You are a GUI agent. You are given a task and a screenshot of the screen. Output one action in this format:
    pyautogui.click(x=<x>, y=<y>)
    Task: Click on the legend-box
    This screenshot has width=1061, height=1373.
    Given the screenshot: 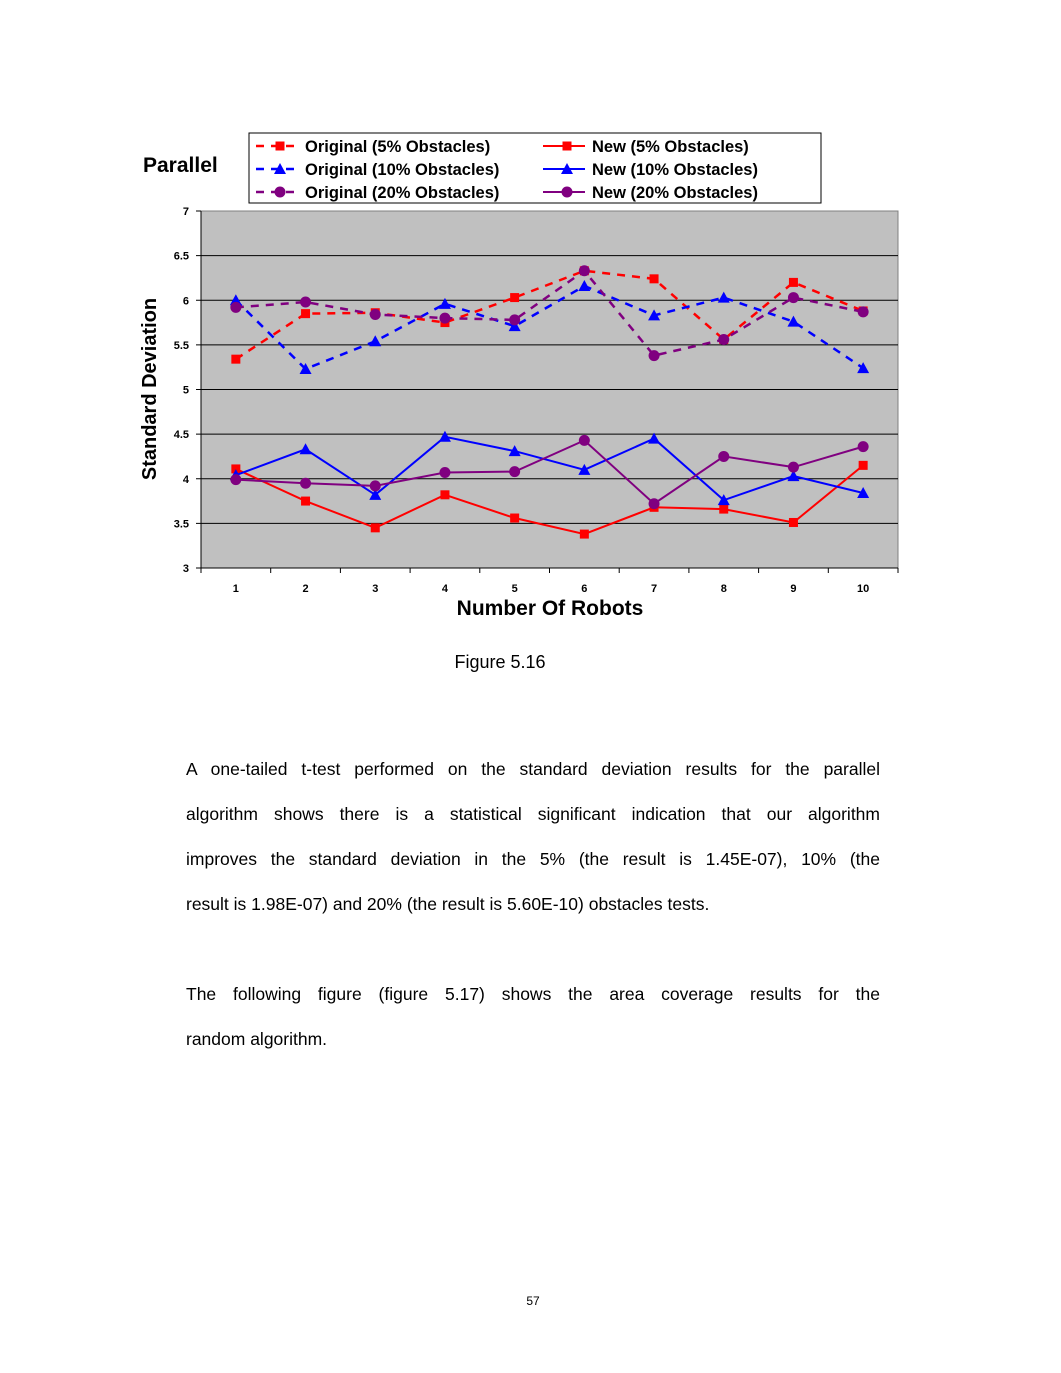 What is the action you would take?
    pyautogui.click(x=535, y=168)
    